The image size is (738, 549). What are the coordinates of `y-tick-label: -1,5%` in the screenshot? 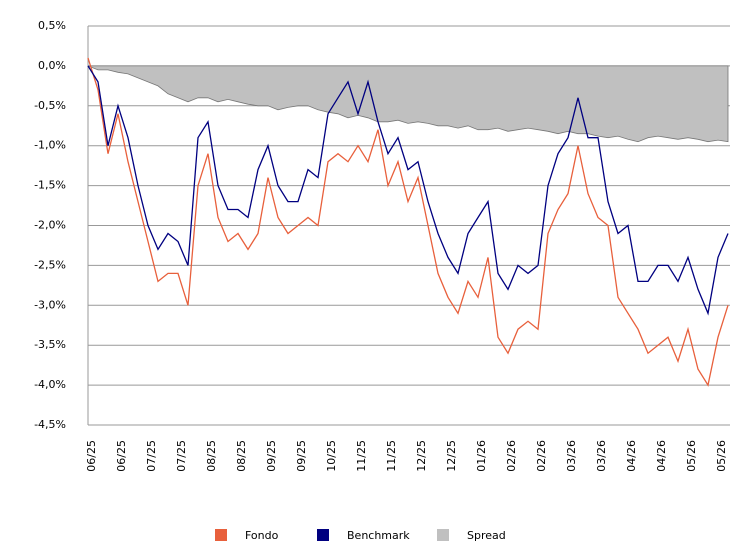 It's located at (50, 185).